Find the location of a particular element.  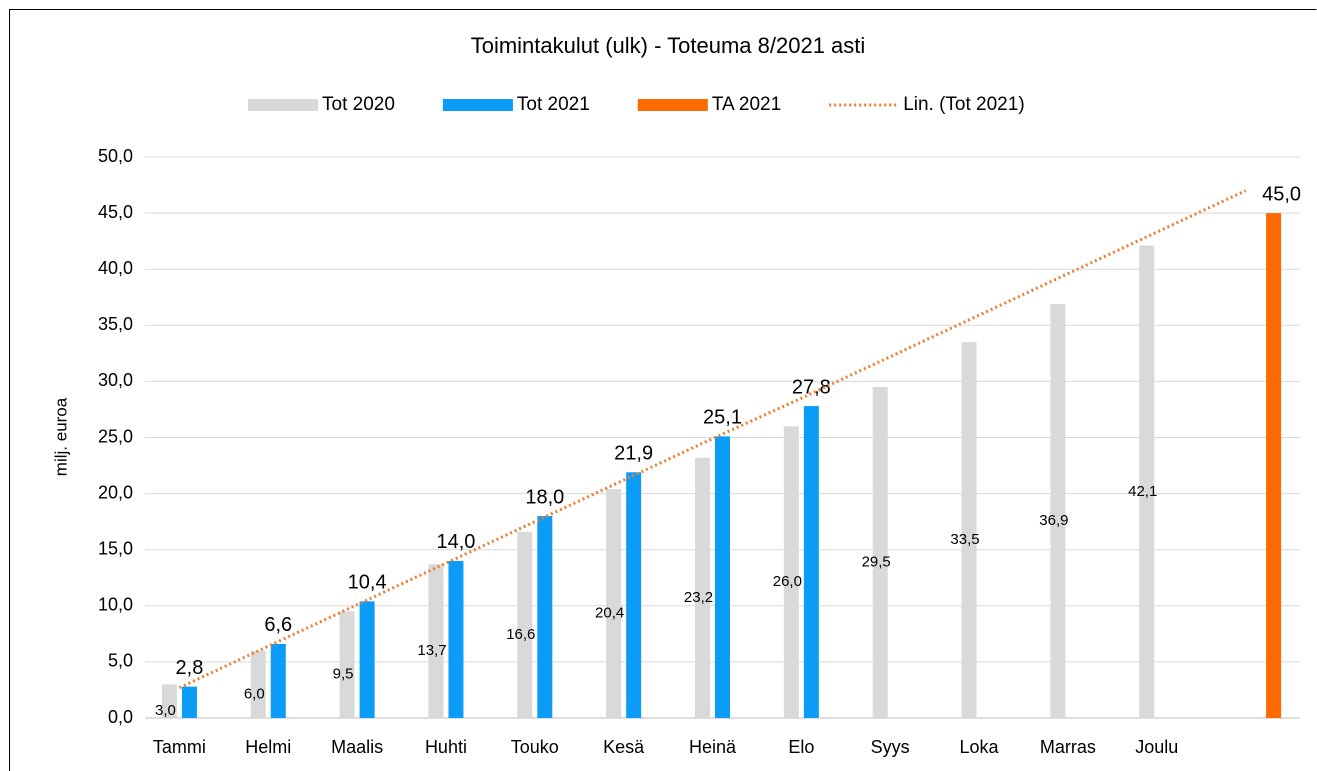

y-tick-label: 50,0 is located at coordinates (115, 156).